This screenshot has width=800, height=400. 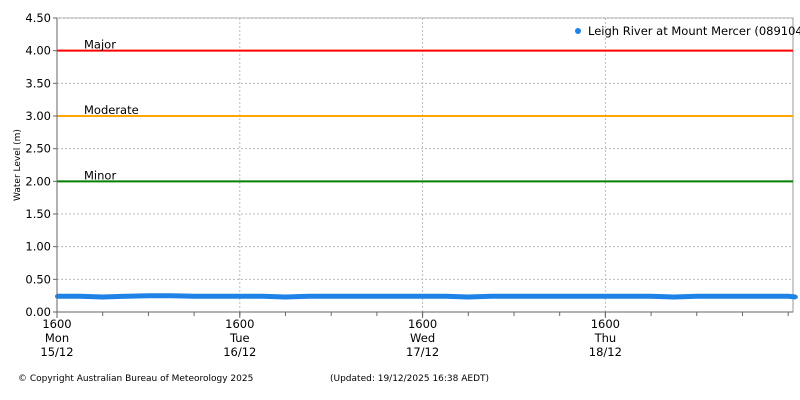 I want to click on x-tick-label-day: Tue, so click(x=239, y=338).